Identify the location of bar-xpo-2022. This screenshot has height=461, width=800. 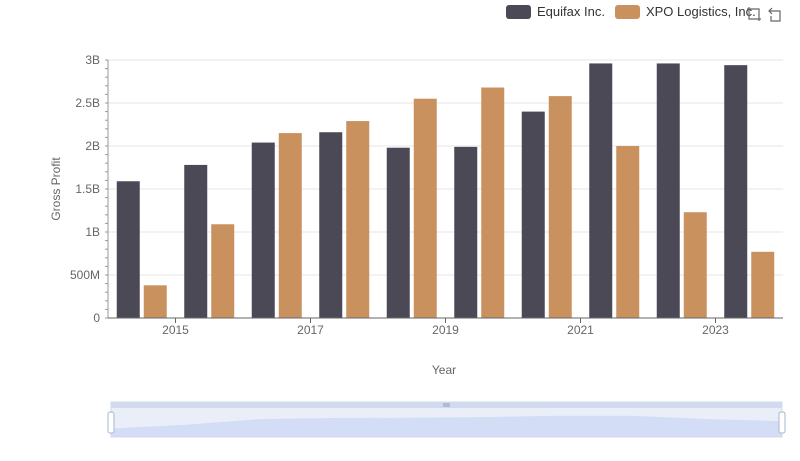
(695, 265).